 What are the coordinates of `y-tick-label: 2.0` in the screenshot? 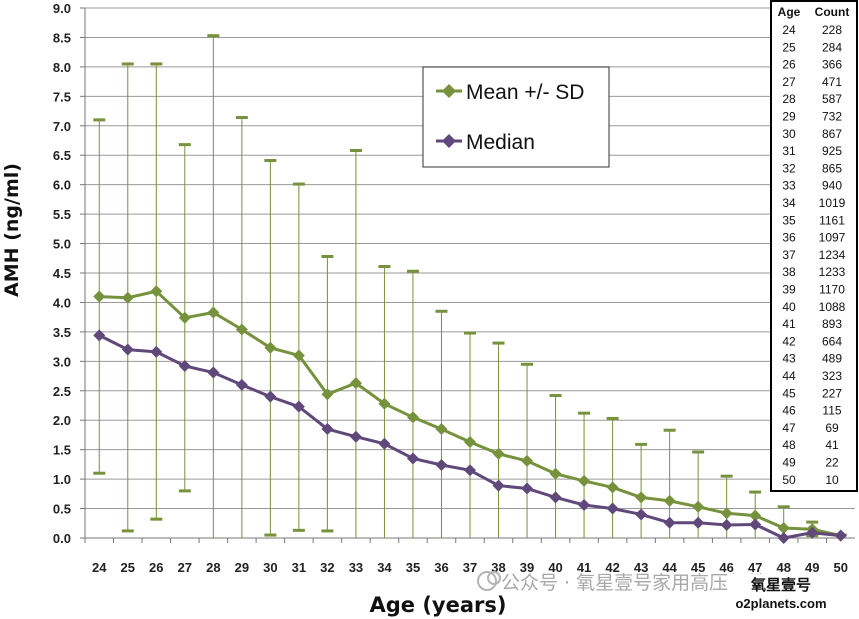 It's located at (62, 420).